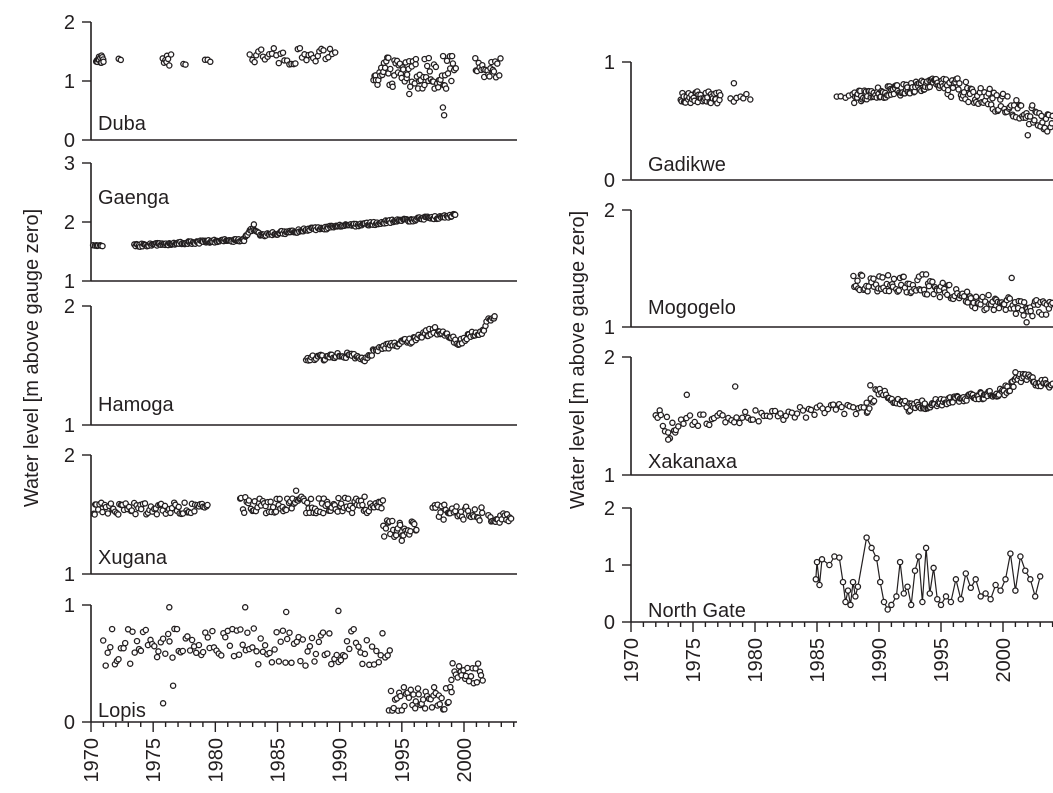  Describe the element at coordinates (465, 760) in the screenshot. I see `x-tick-label: 2000` at that location.